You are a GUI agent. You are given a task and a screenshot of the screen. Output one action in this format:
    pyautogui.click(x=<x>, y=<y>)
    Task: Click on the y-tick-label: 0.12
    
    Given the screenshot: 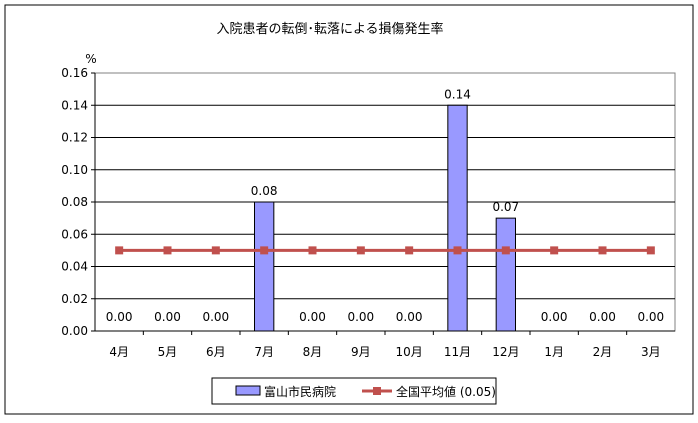 What is the action you would take?
    pyautogui.click(x=74, y=138)
    